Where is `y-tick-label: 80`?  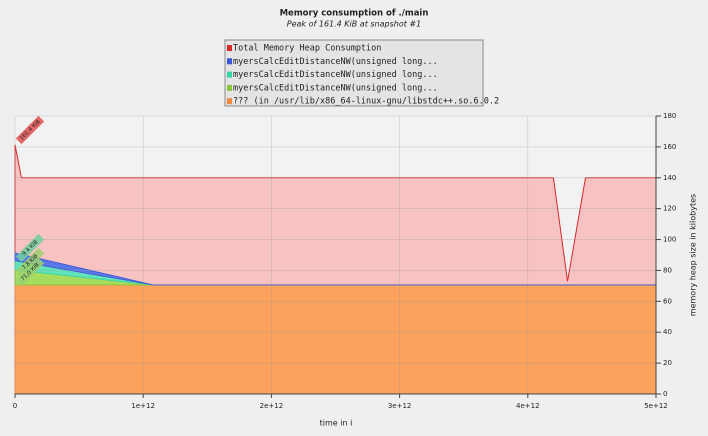 y-tick-label: 80 is located at coordinates (667, 270).